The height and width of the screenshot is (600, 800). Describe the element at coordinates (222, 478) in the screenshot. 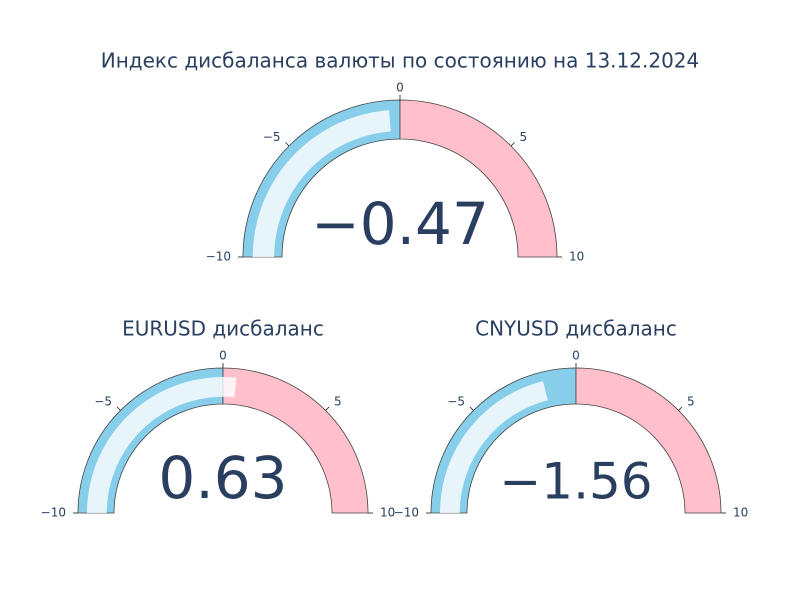

I see `gauge-value: 0.63` at that location.